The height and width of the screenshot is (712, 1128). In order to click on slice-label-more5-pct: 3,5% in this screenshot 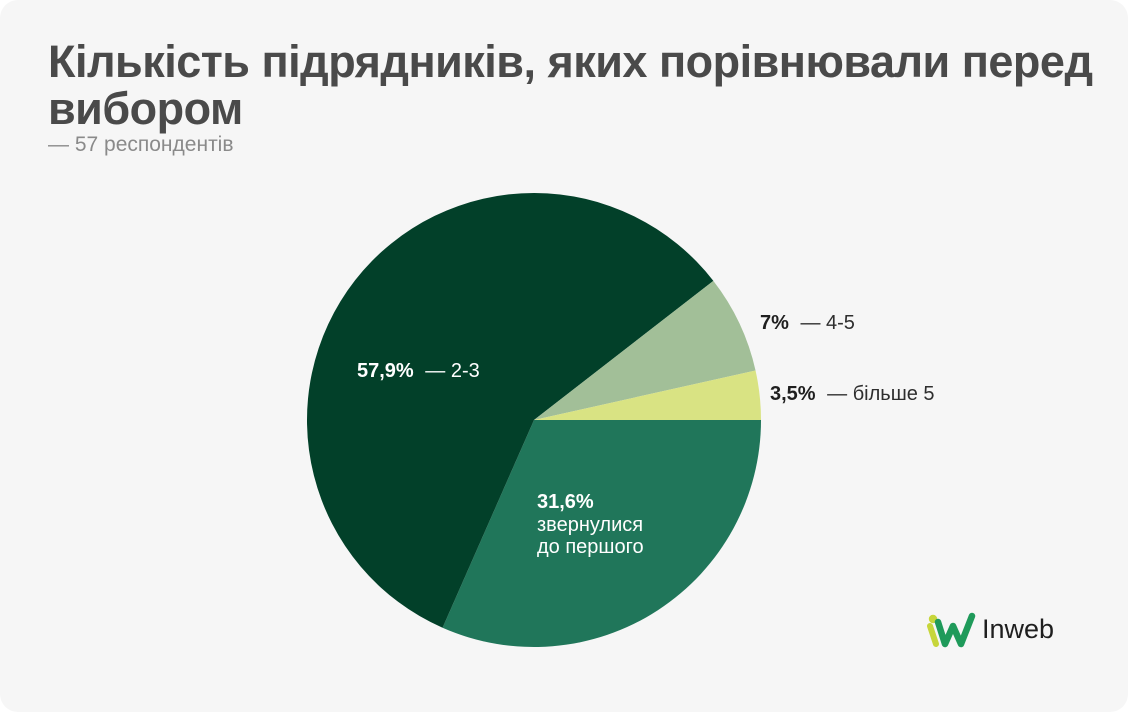, I will do `click(793, 394)`.